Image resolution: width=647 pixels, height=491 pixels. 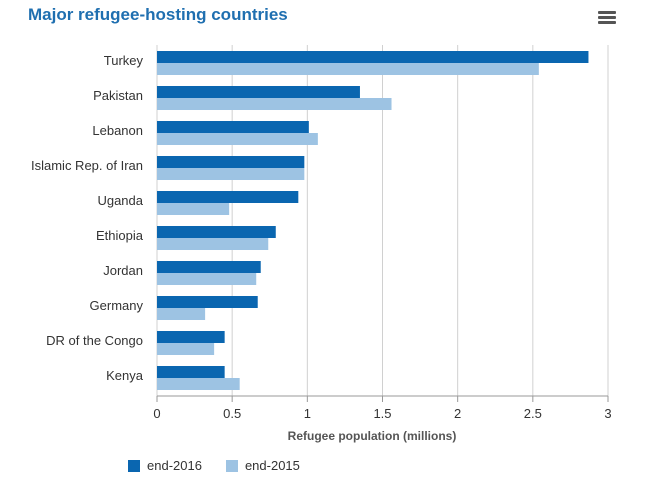 I want to click on legend-item-end-2015: end-2015, so click(x=262, y=465).